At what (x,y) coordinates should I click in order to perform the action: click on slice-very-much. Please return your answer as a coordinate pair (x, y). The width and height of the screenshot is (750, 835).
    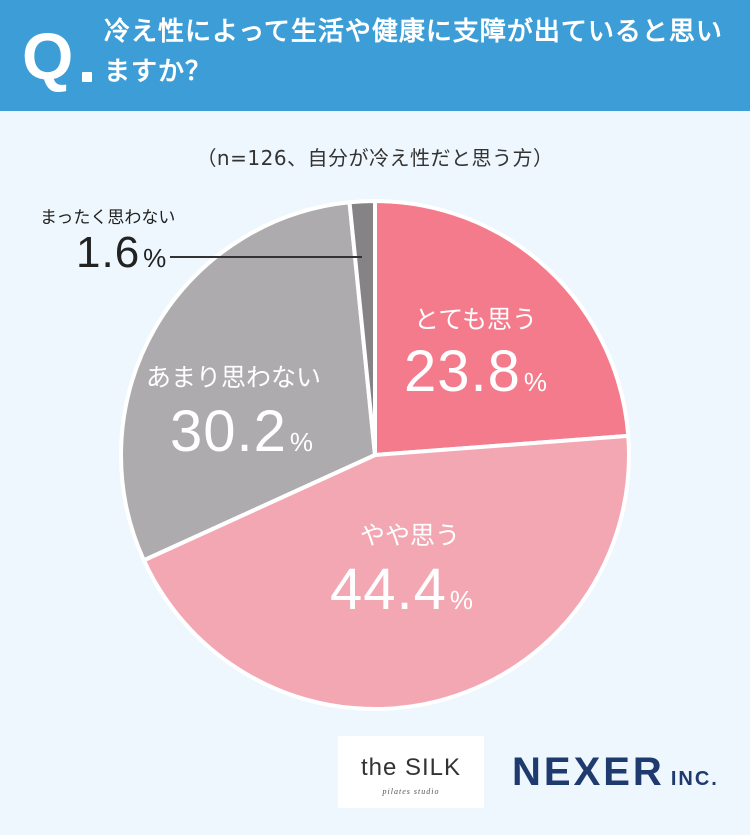
    Looking at the image, I should click on (502, 328).